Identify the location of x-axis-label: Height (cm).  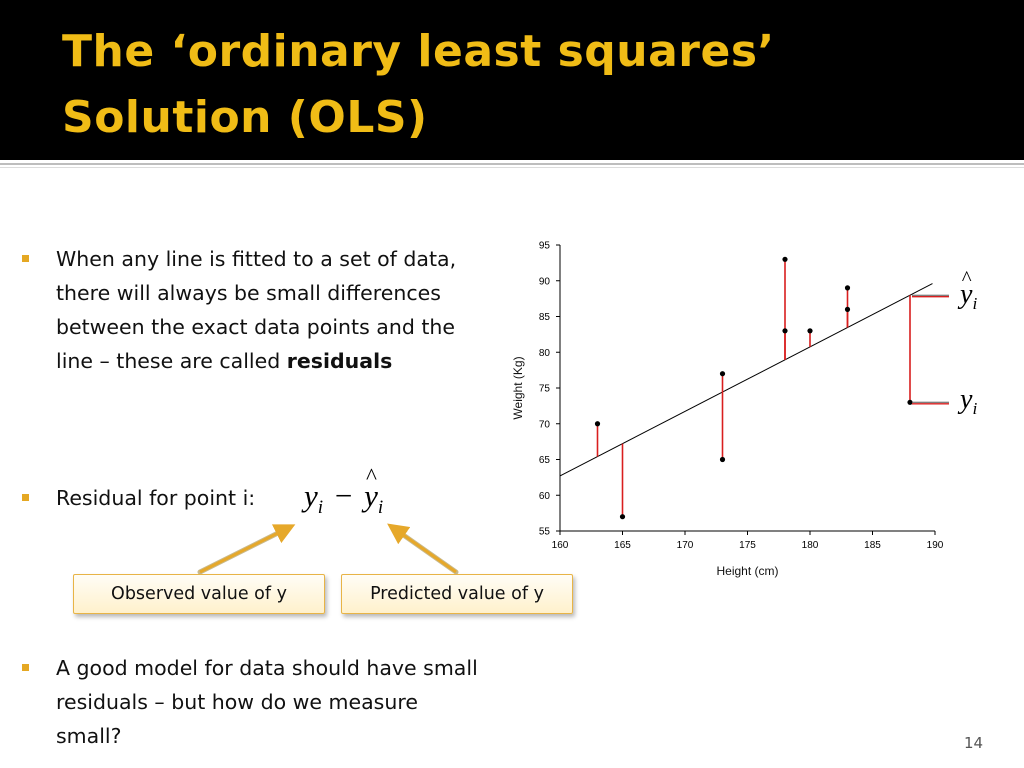
(747, 571).